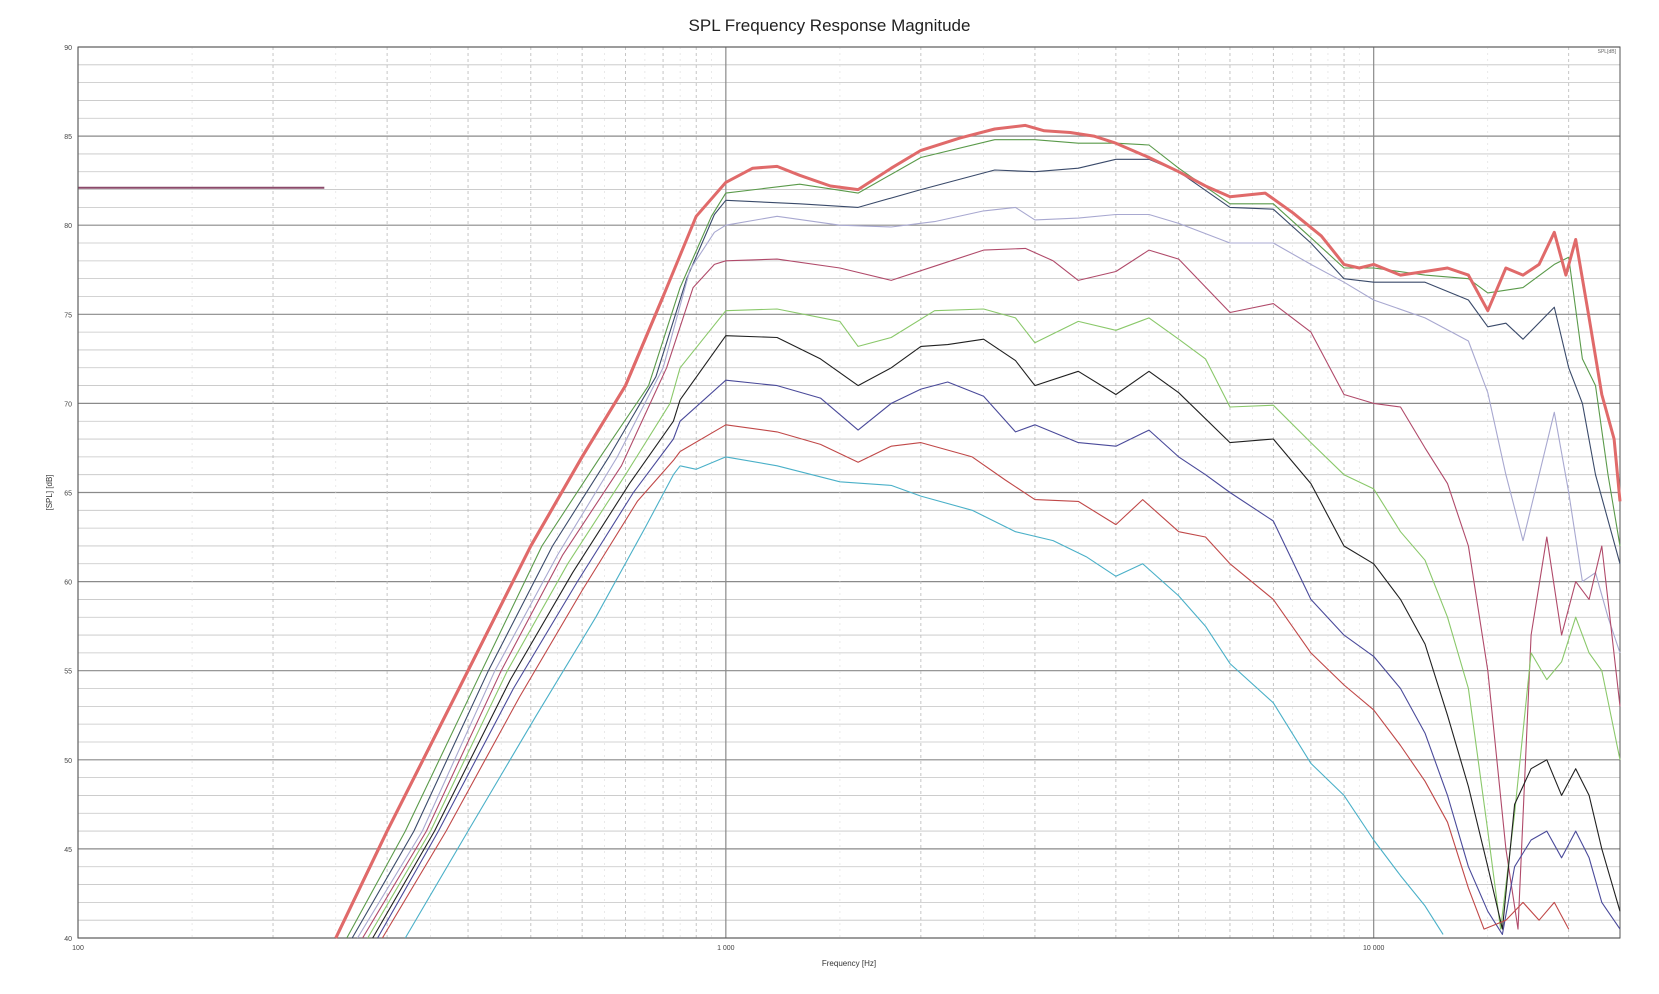 The height and width of the screenshot is (994, 1659). I want to click on y-tick-label: 90, so click(68, 48).